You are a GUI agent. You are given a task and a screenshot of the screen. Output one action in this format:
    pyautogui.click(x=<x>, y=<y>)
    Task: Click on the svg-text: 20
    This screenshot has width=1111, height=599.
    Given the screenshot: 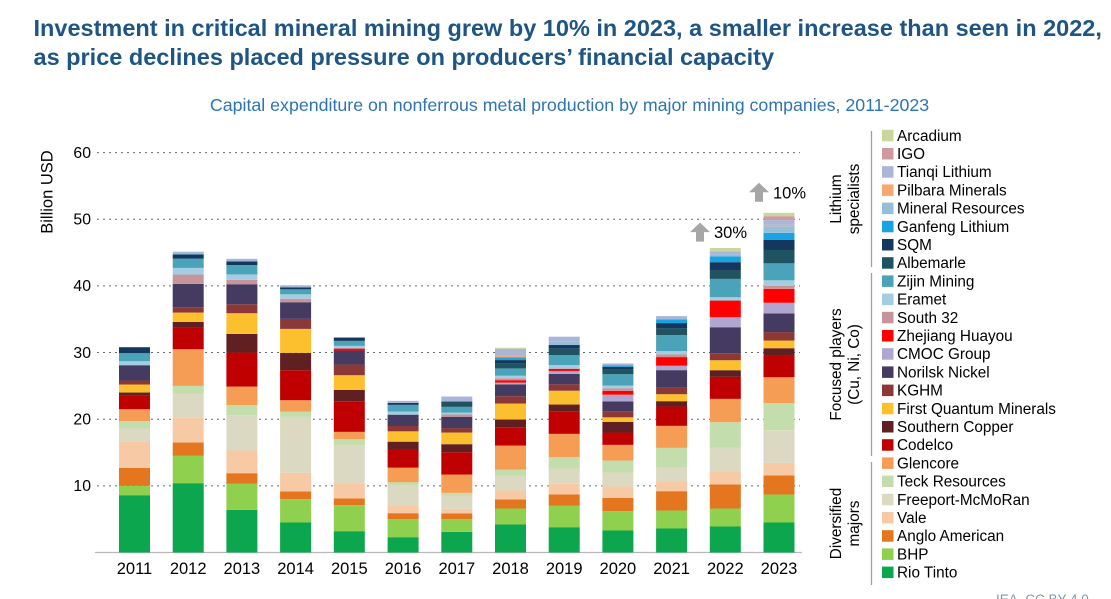 What is the action you would take?
    pyautogui.click(x=82, y=420)
    